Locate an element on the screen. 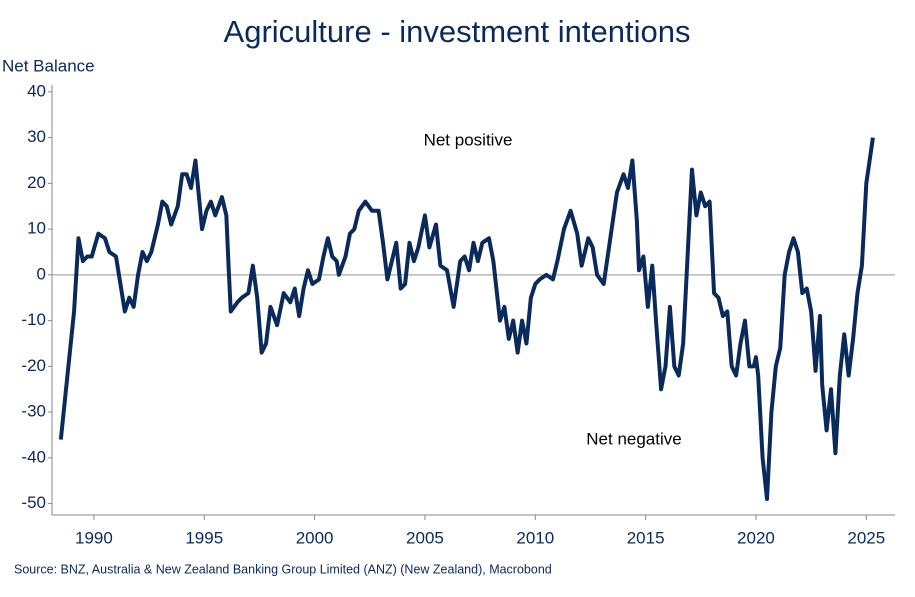  x-tick-label: 2020 is located at coordinates (756, 537).